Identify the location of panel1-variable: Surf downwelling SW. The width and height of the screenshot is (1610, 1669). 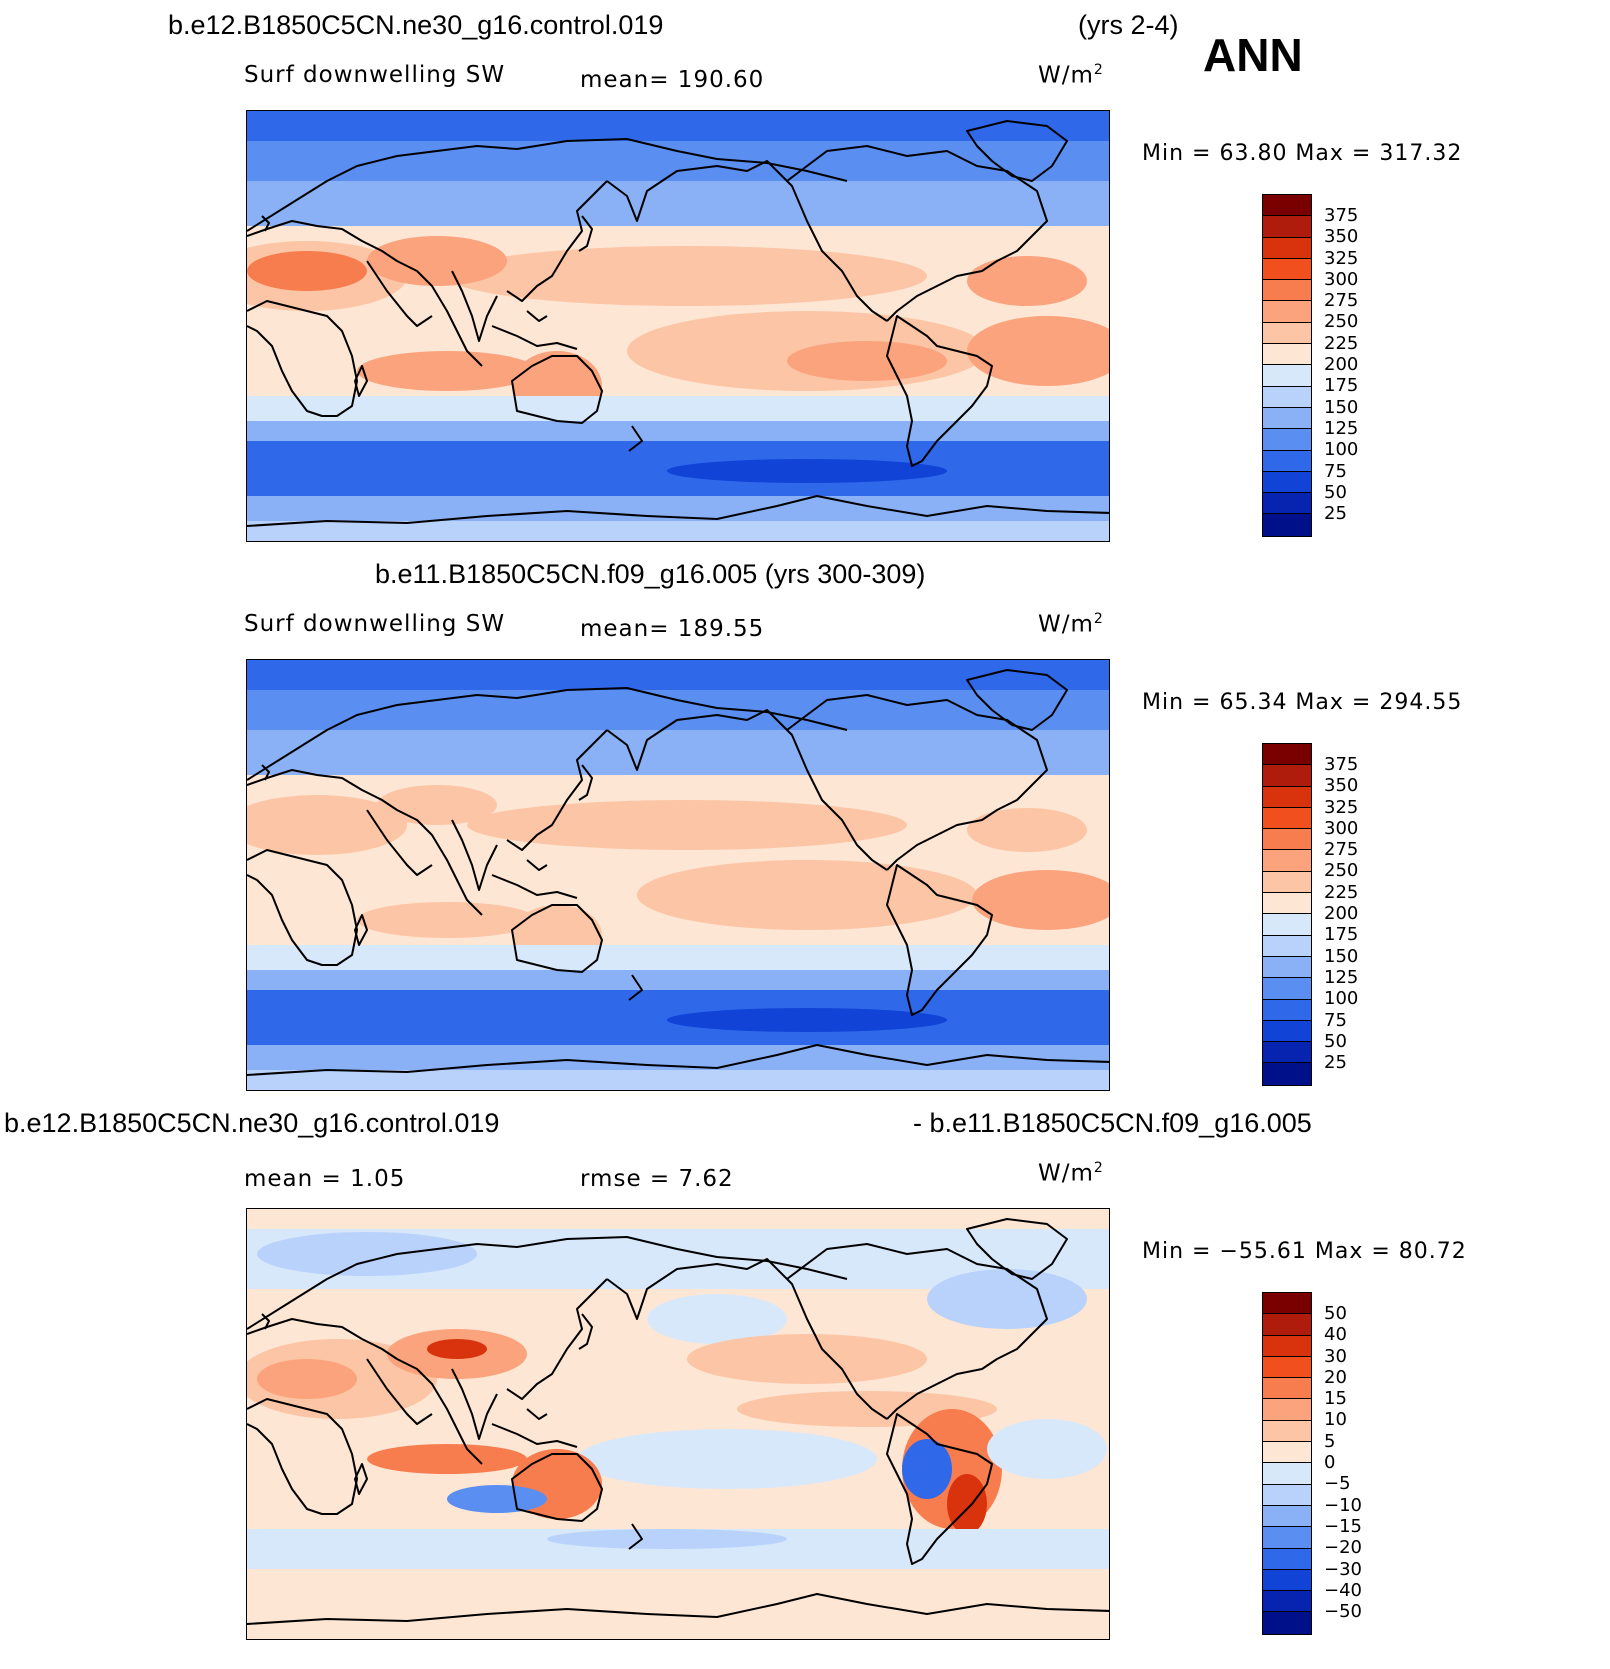
(375, 75).